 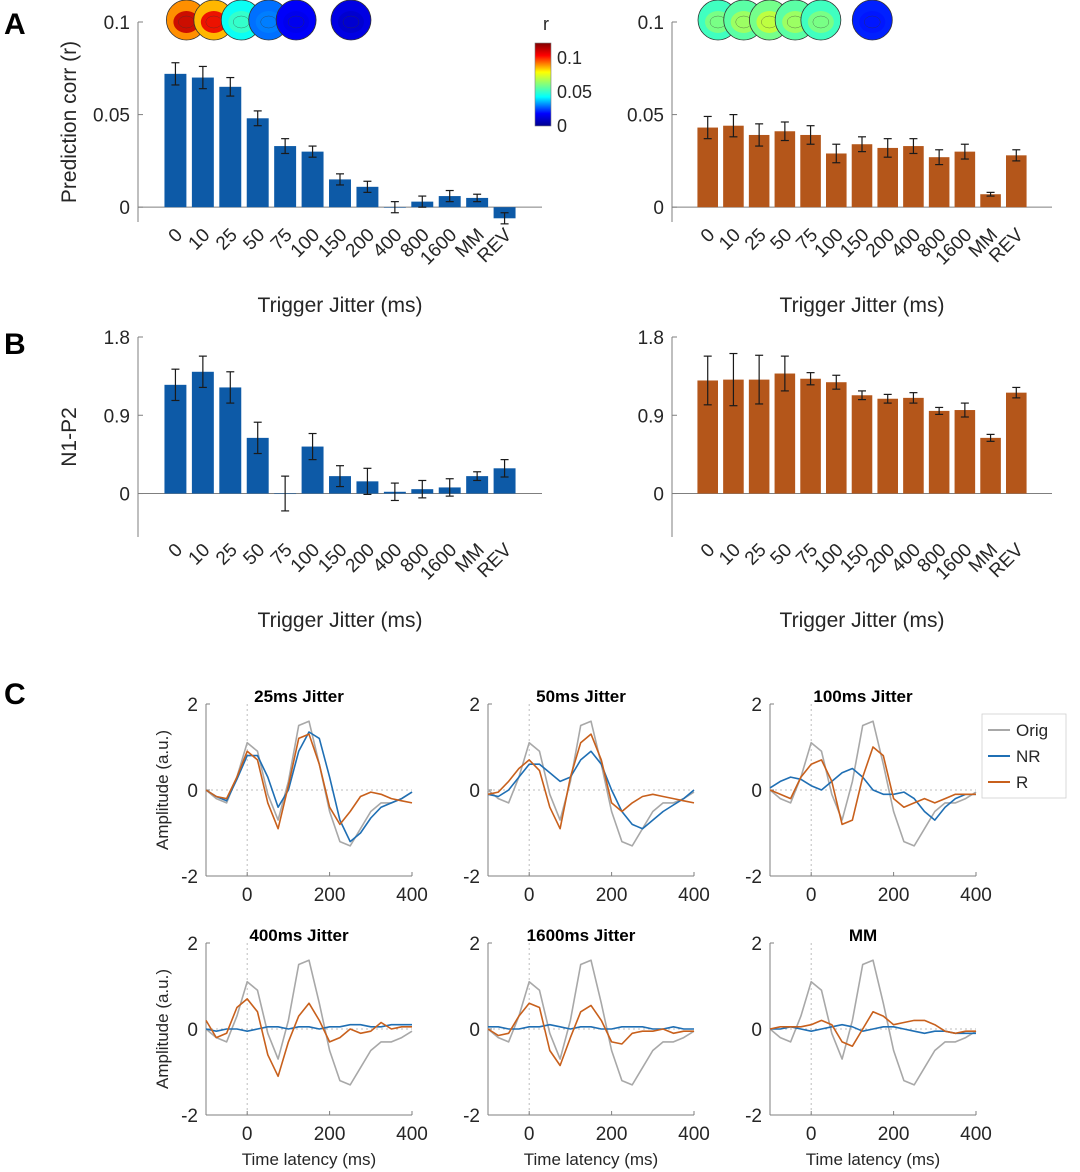 I want to click on colorbar-tick-low: 0, so click(x=562, y=126).